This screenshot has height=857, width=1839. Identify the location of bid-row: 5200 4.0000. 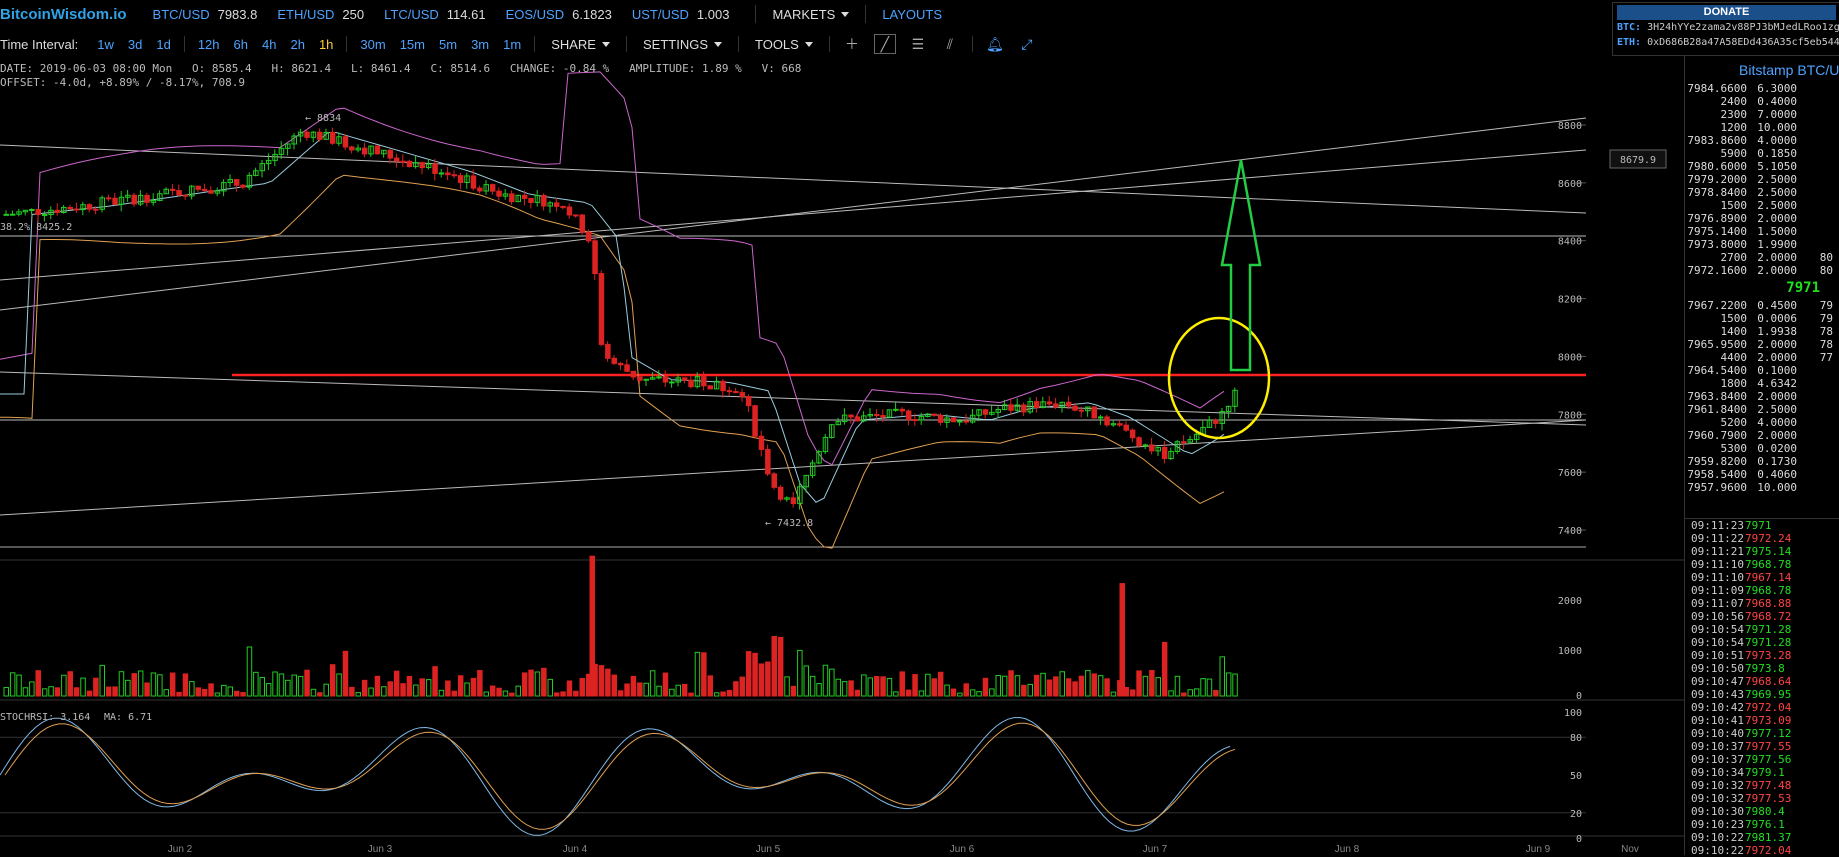
(1762, 422).